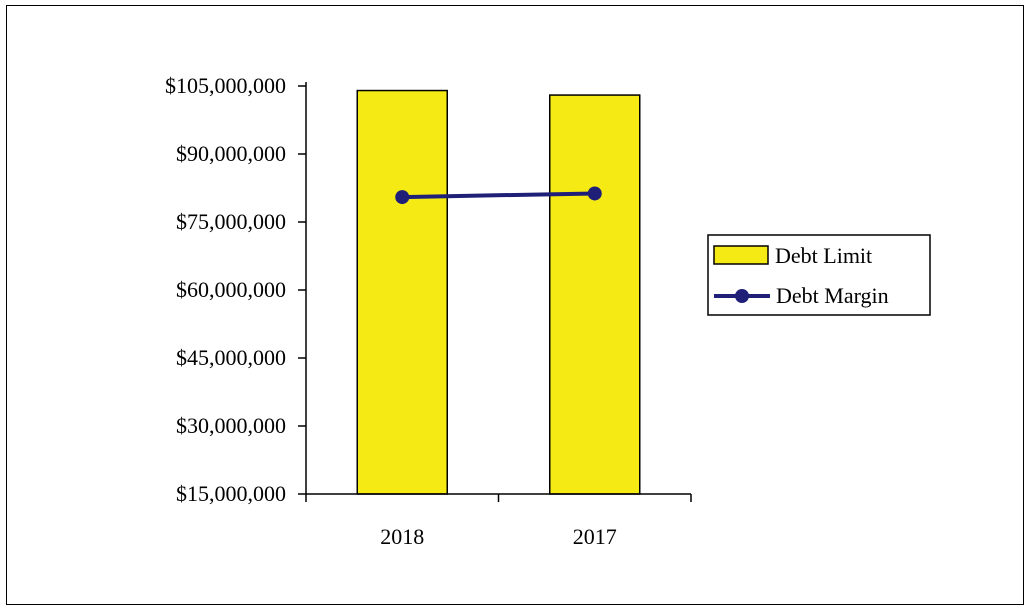 This screenshot has height=605, width=1031. What do you see at coordinates (231, 153) in the screenshot?
I see `y-tick-label: $90,000,000` at bounding box center [231, 153].